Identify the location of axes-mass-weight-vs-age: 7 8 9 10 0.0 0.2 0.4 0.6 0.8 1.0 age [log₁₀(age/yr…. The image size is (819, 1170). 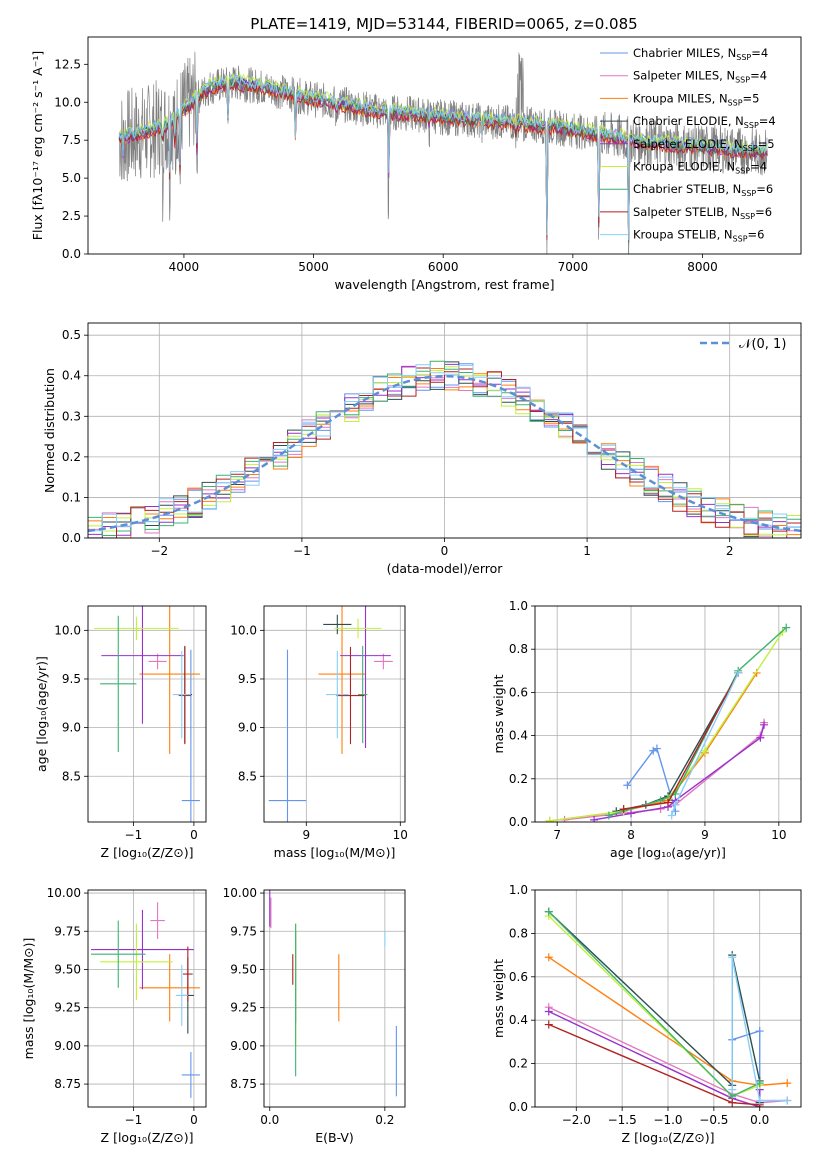
(646, 729).